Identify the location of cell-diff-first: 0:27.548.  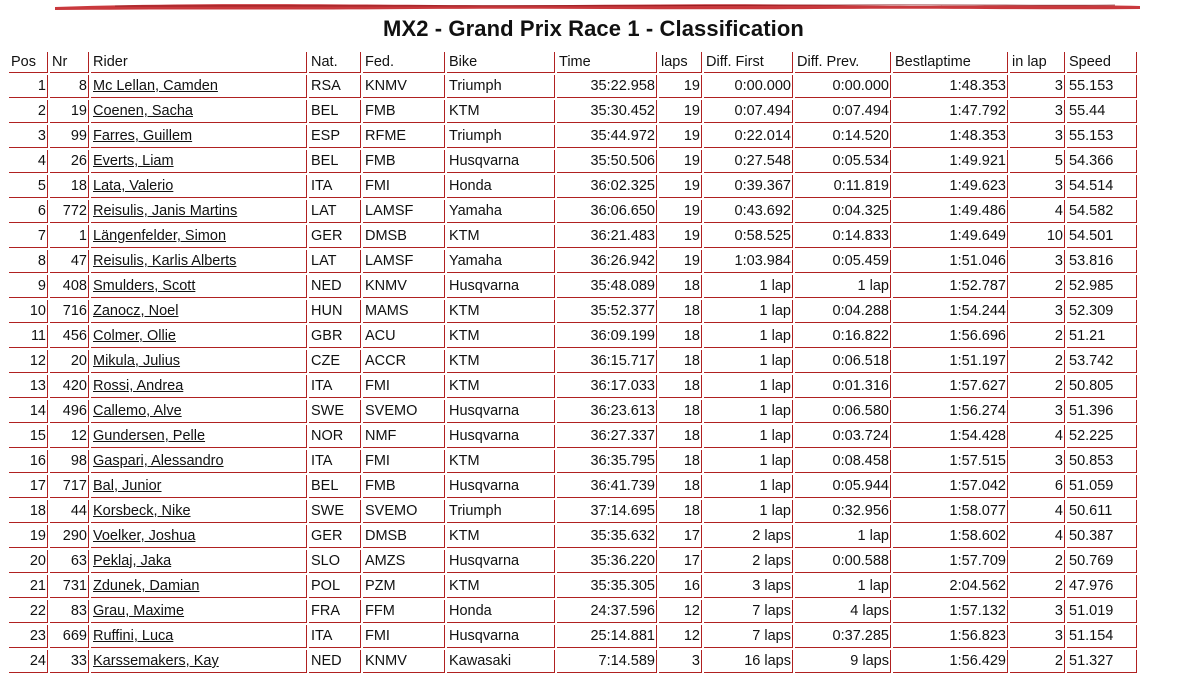
(748, 161).